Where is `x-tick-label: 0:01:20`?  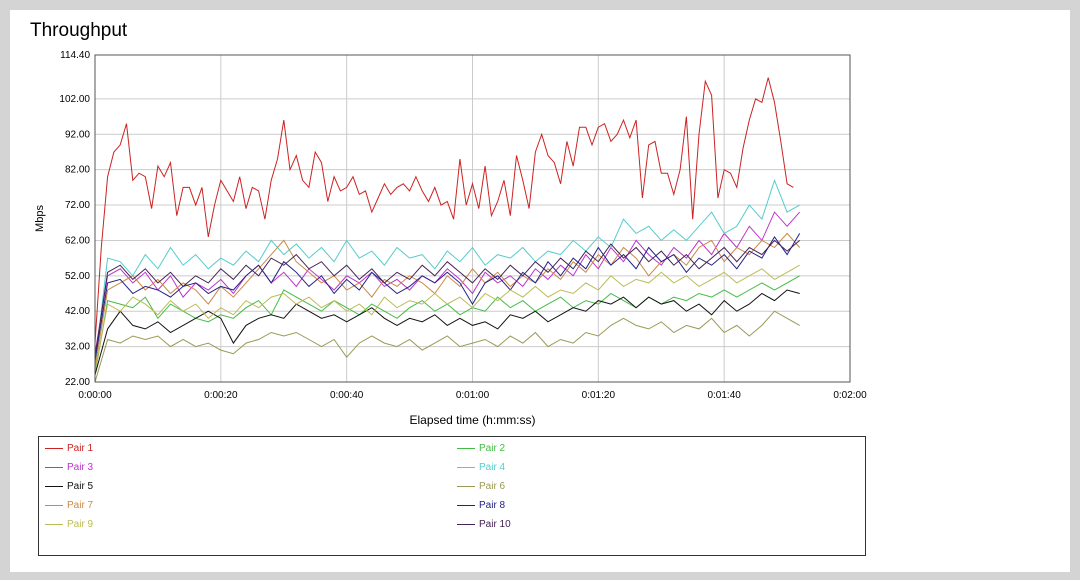
x-tick-label: 0:01:20 is located at coordinates (599, 395).